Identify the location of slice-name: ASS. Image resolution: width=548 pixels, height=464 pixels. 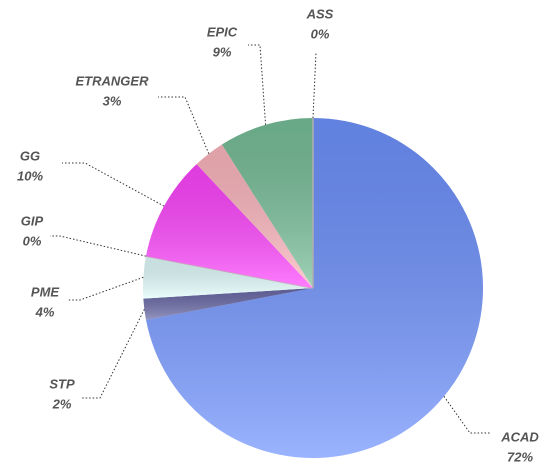
(320, 13).